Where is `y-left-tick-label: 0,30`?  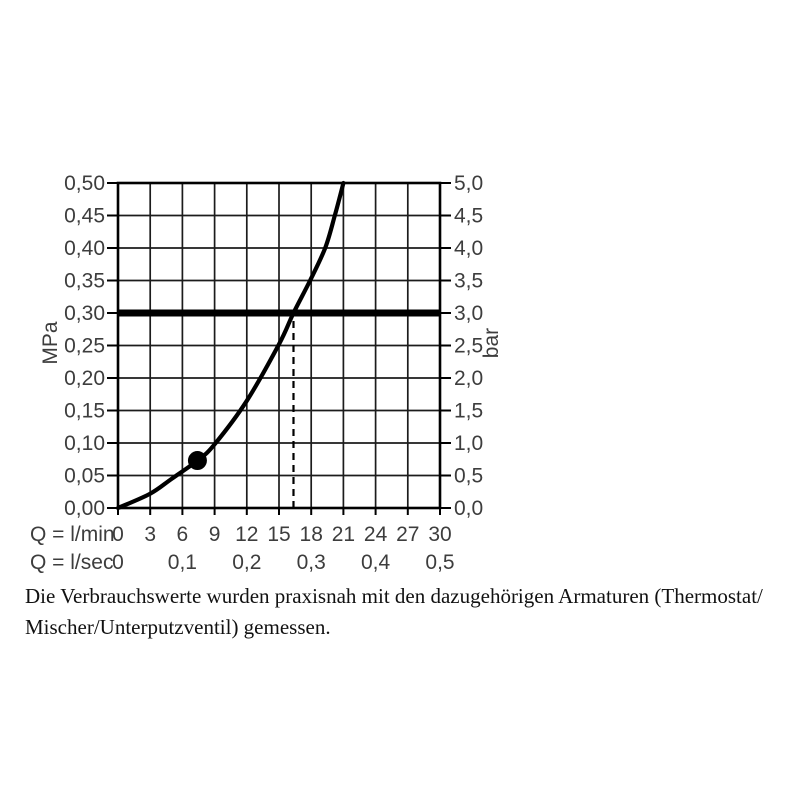 y-left-tick-label: 0,30 is located at coordinates (84, 313).